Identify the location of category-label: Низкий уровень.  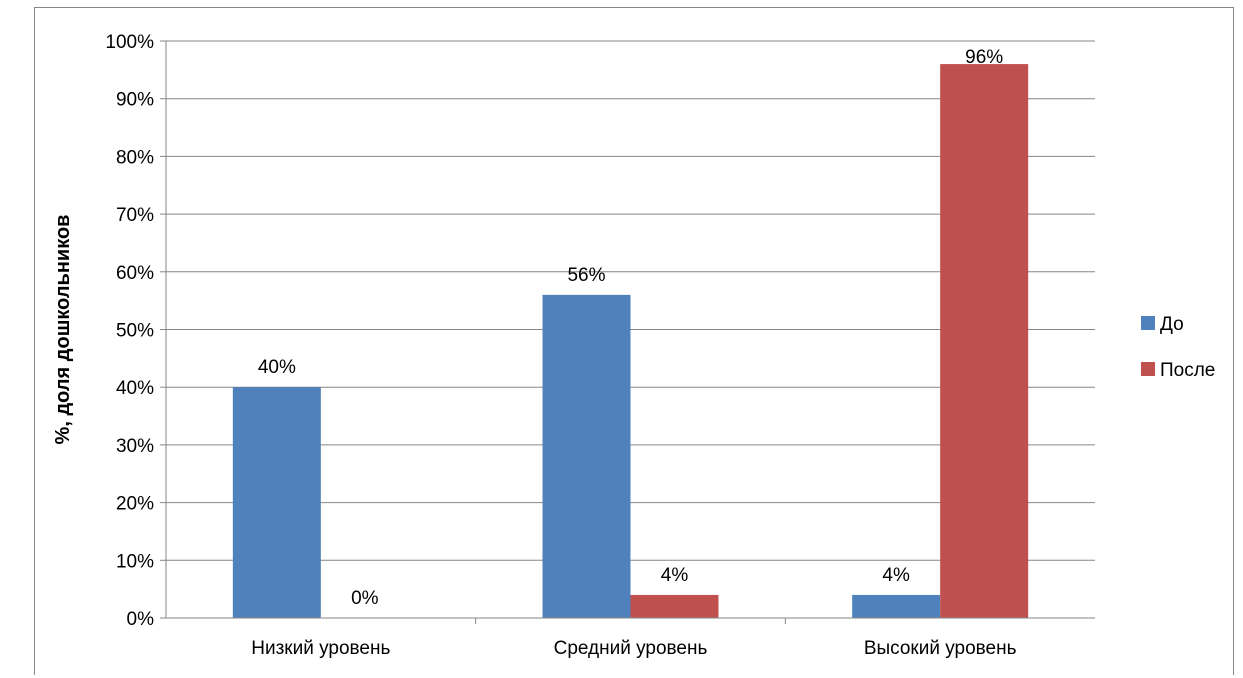
(320, 648).